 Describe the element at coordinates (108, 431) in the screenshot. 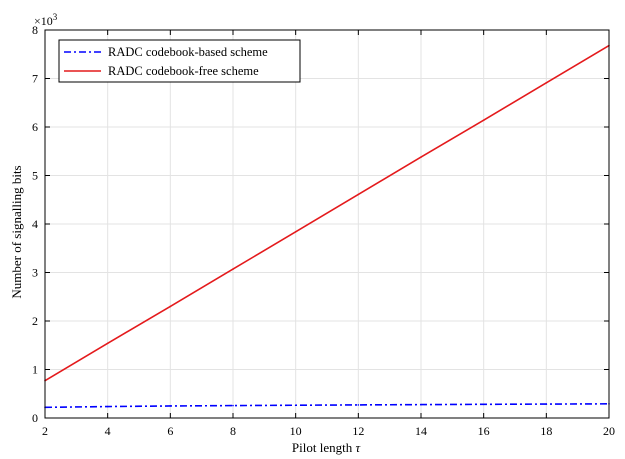

I see `x-tick-label: 4` at that location.